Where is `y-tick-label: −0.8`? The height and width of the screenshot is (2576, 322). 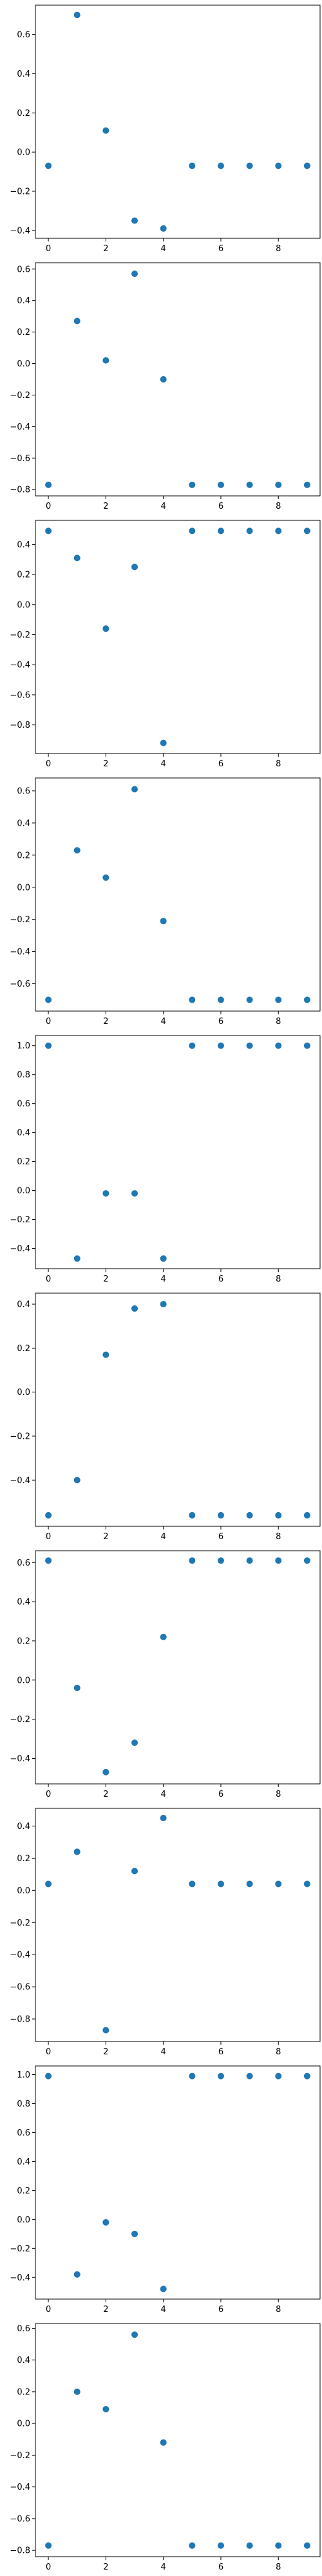 y-tick-label: −0.8 is located at coordinates (20, 2551).